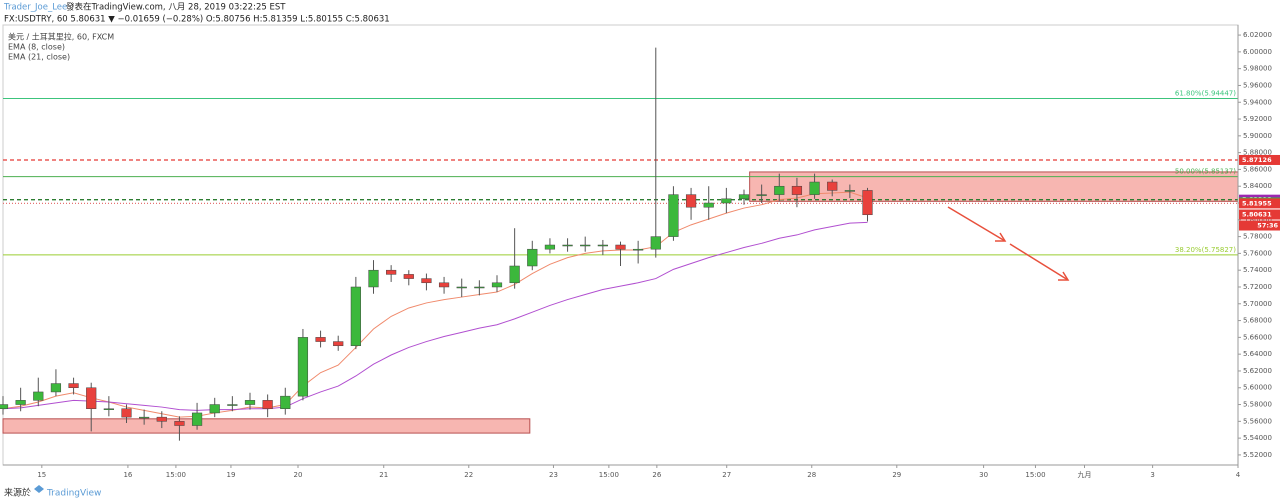 This screenshot has width=1280, height=504. Describe the element at coordinates (1257, 253) in the screenshot. I see `y-tick-label: 5.76000` at that location.